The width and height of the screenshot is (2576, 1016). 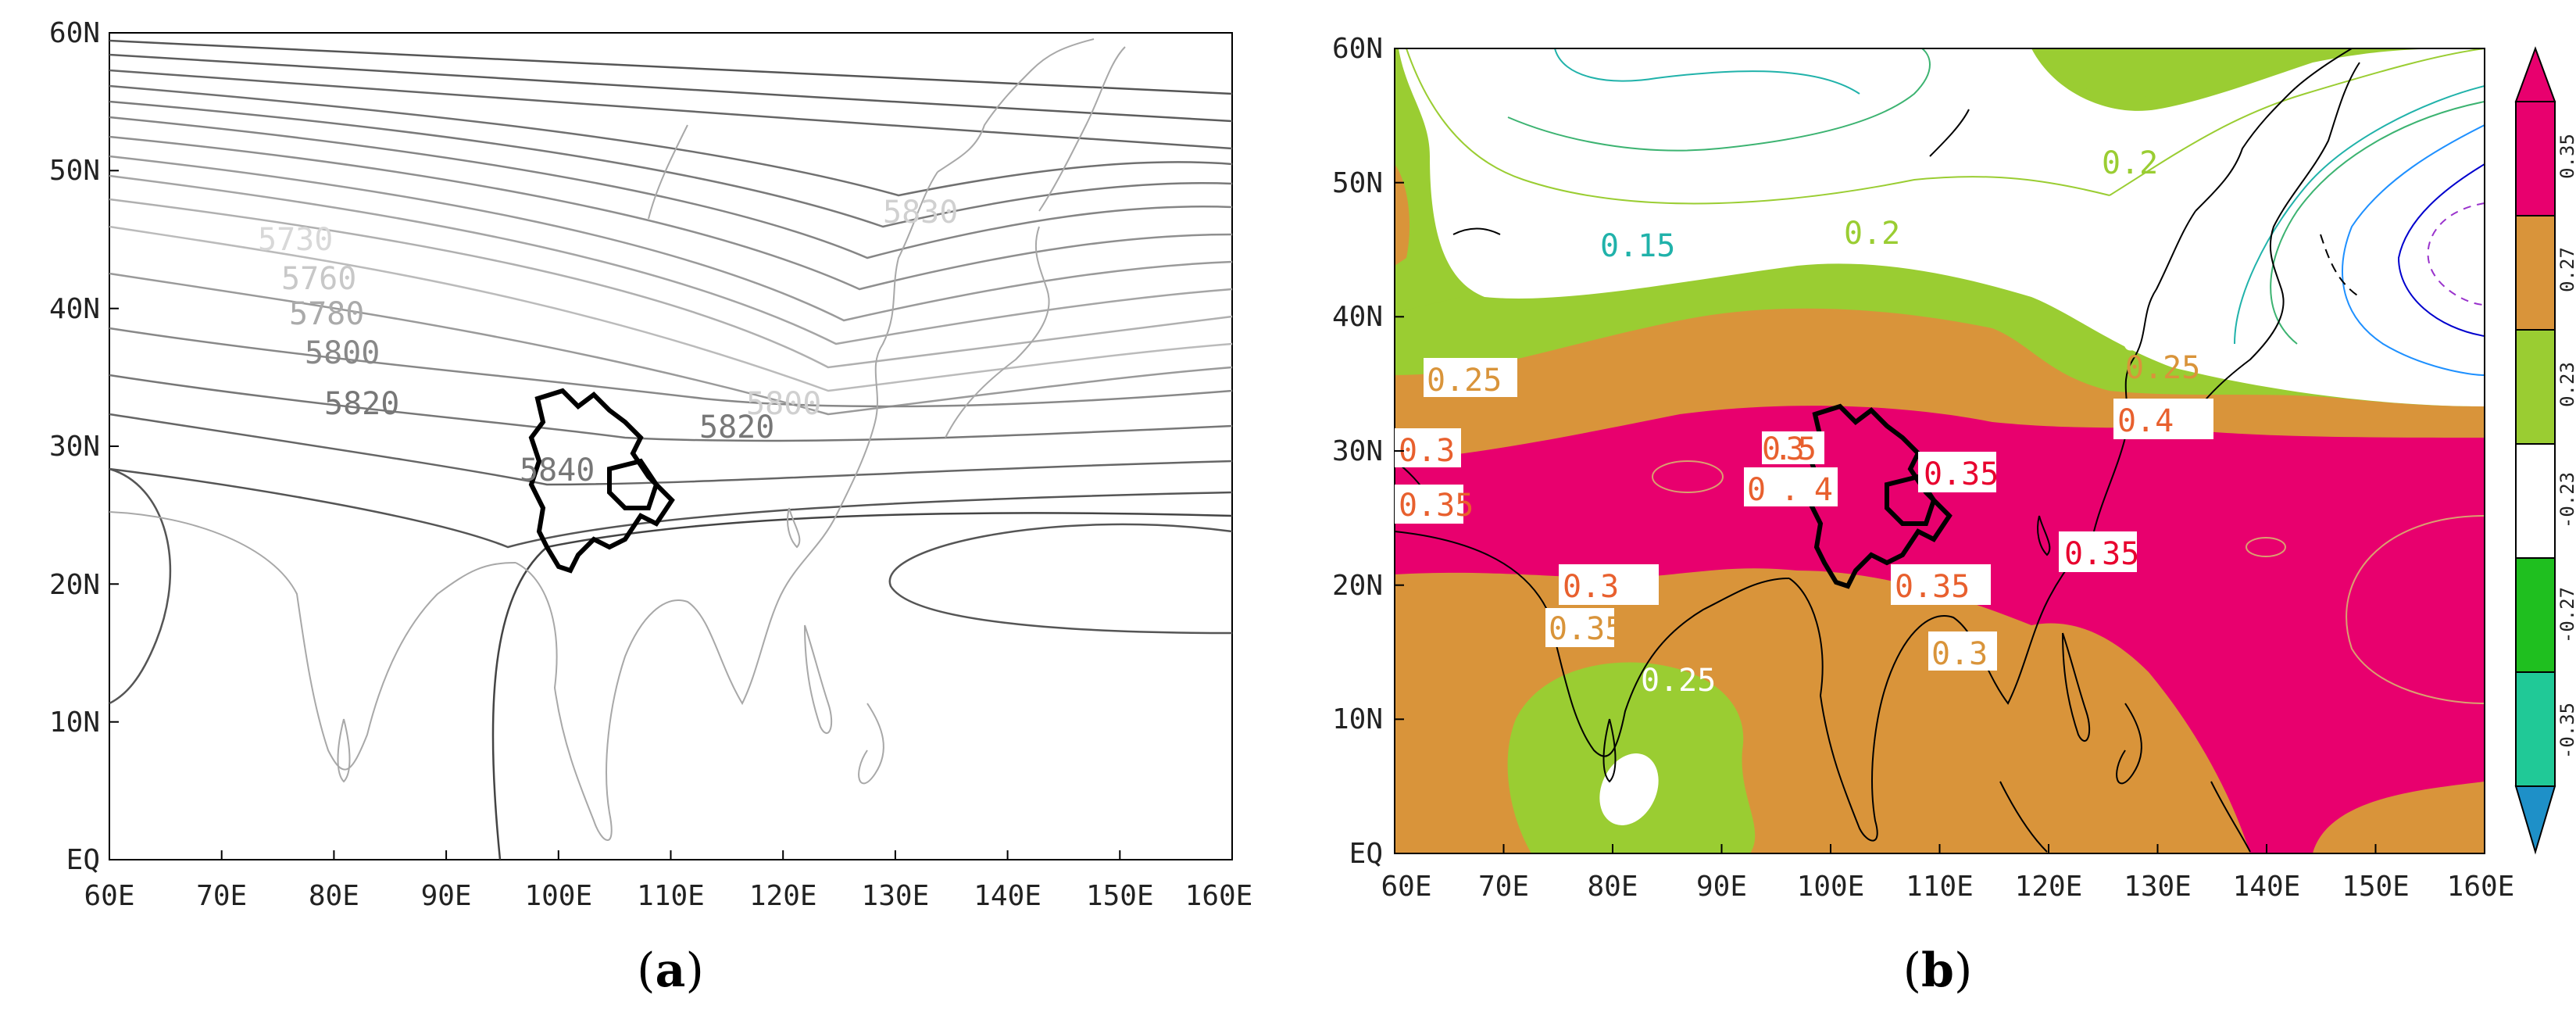 I want to click on panel-b-x-axis, so click(x=1940, y=848).